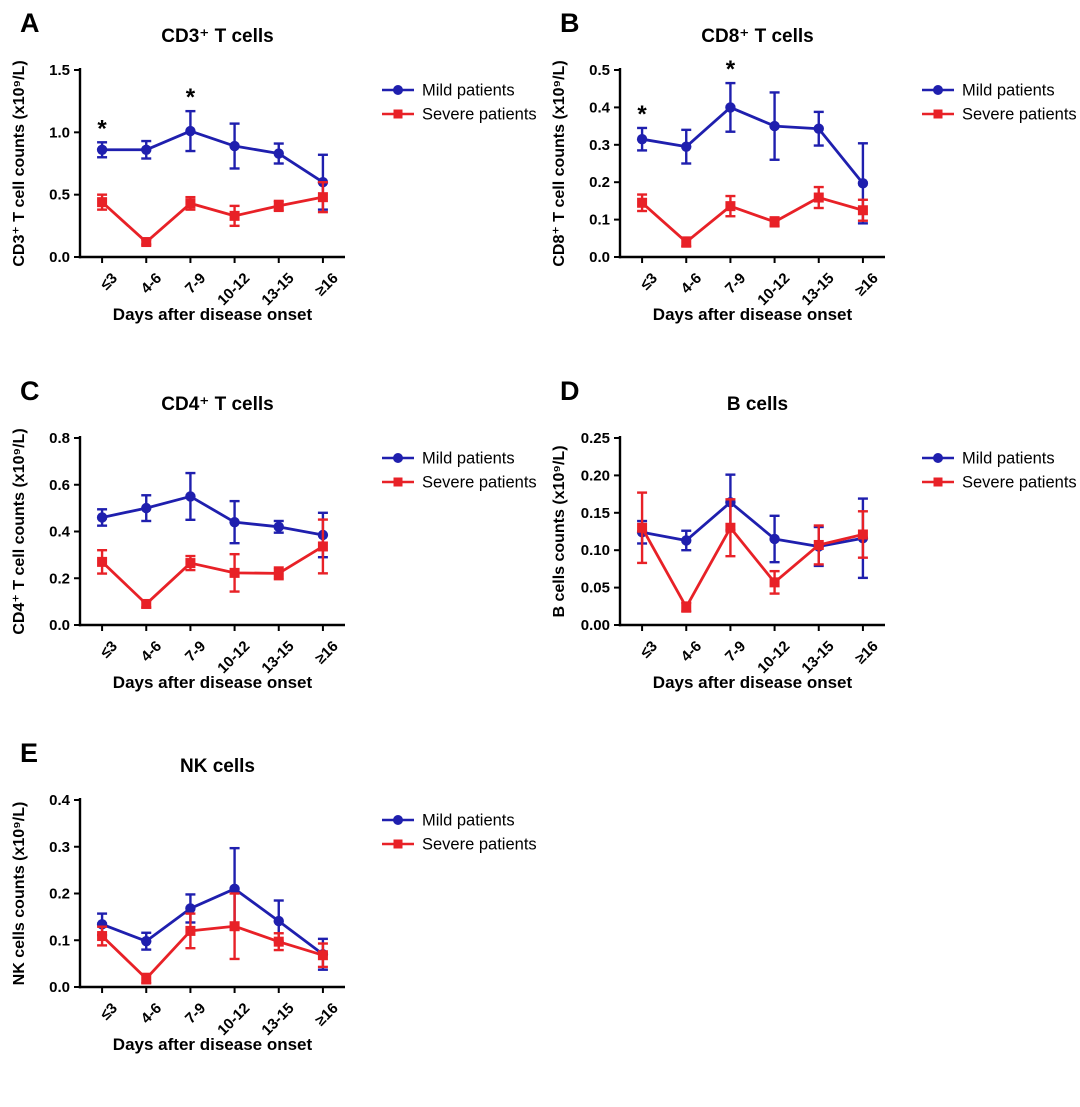  What do you see at coordinates (30, 391) in the screenshot?
I see `panel-letter-c: C` at bounding box center [30, 391].